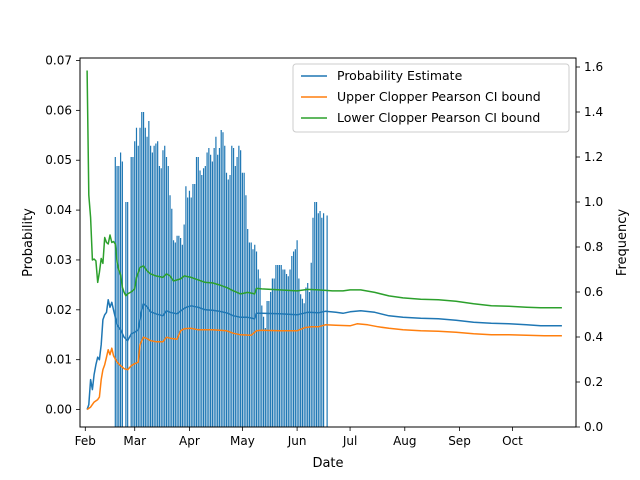 The image size is (640, 480). What do you see at coordinates (58, 360) in the screenshot?
I see `y-left-tick-label: 0.01` at bounding box center [58, 360].